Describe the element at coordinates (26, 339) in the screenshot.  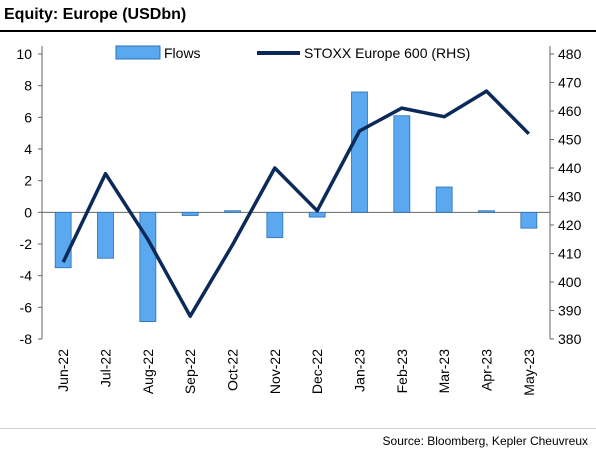
I see `left-axis-tick-label: -8` at that location.